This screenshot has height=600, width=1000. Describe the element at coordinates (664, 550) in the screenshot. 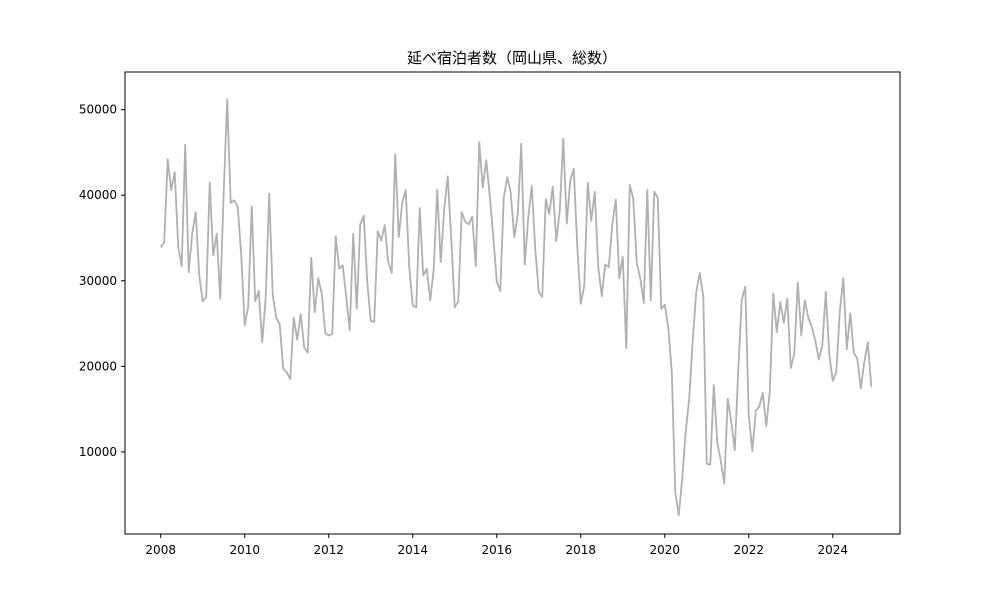

I see `x-tick-label: 2020` at that location.